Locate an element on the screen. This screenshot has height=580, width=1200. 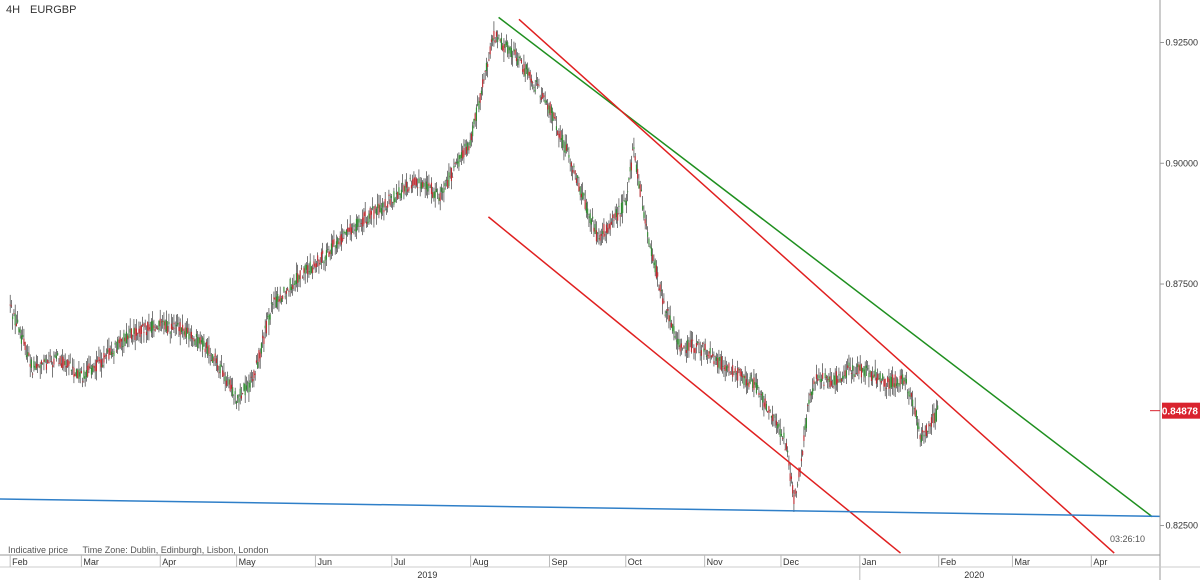
indicative-price-label: Indicative price is located at coordinates (38, 550).